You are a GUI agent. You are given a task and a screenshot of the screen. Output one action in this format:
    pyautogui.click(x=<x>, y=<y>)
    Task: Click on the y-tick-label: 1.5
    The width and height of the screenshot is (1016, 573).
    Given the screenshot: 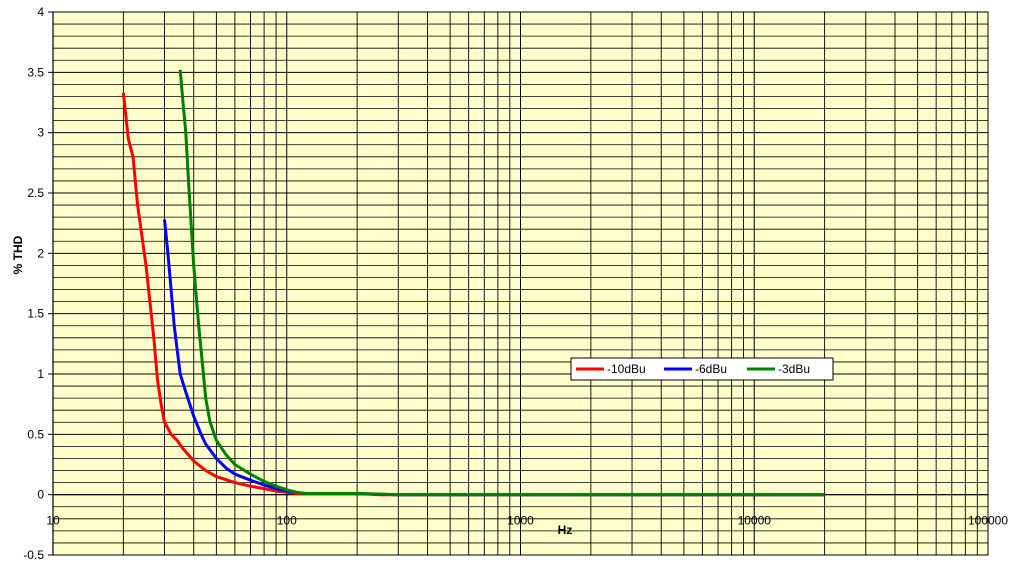 What is the action you would take?
    pyautogui.click(x=35, y=314)
    